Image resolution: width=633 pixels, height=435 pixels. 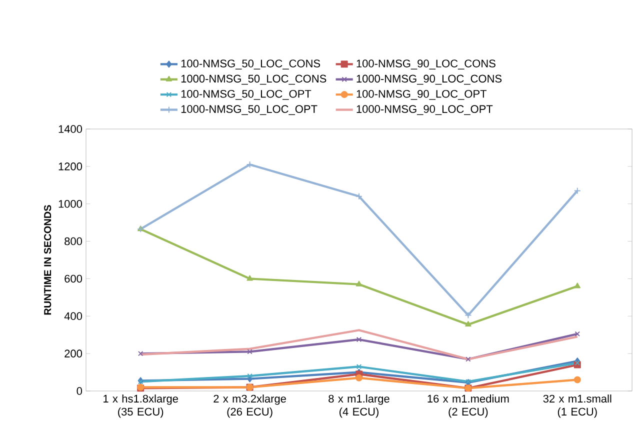 What do you see at coordinates (249, 110) in the screenshot?
I see `legend-label: 1000-NMSG_50_LOC_OPT` at bounding box center [249, 110].